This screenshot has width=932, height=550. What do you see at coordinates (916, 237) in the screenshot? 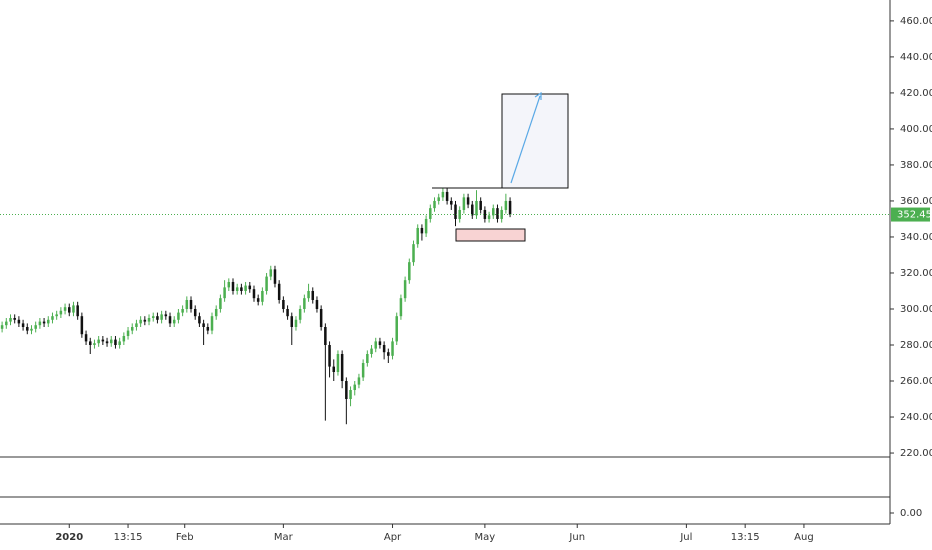
I see `y-tick-label: 340.00` at bounding box center [916, 237].